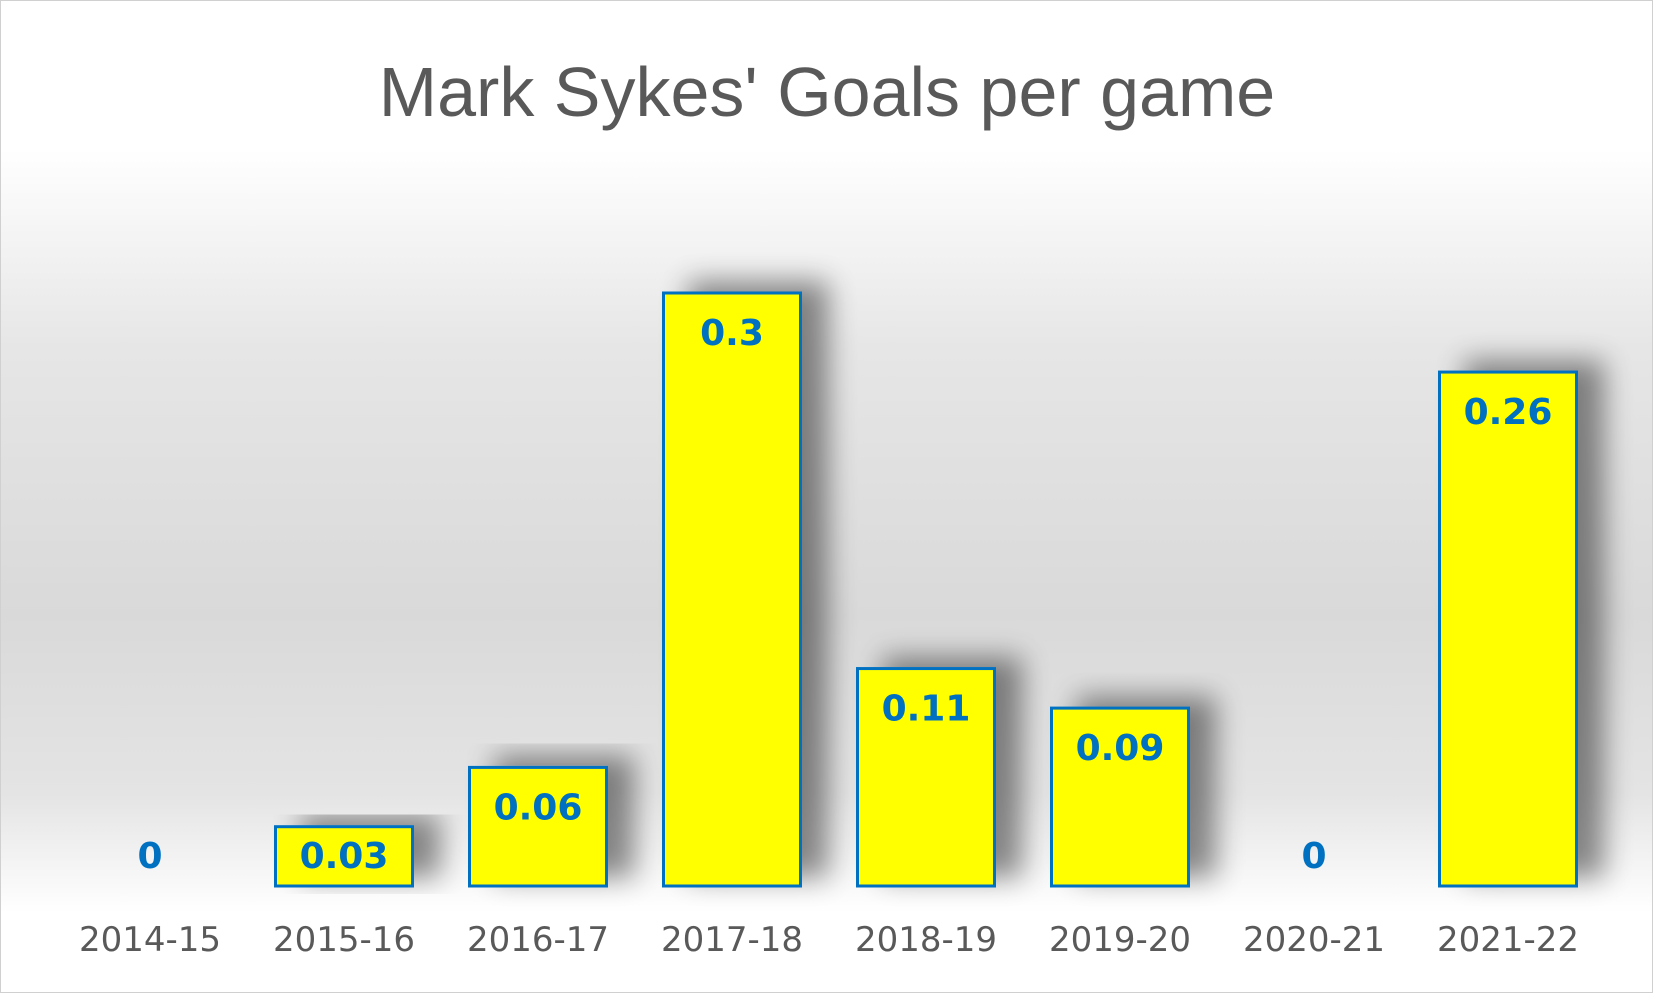 The width and height of the screenshot is (1653, 994). What do you see at coordinates (344, 940) in the screenshot?
I see `x-tick-label-2015-16: 2015-16` at bounding box center [344, 940].